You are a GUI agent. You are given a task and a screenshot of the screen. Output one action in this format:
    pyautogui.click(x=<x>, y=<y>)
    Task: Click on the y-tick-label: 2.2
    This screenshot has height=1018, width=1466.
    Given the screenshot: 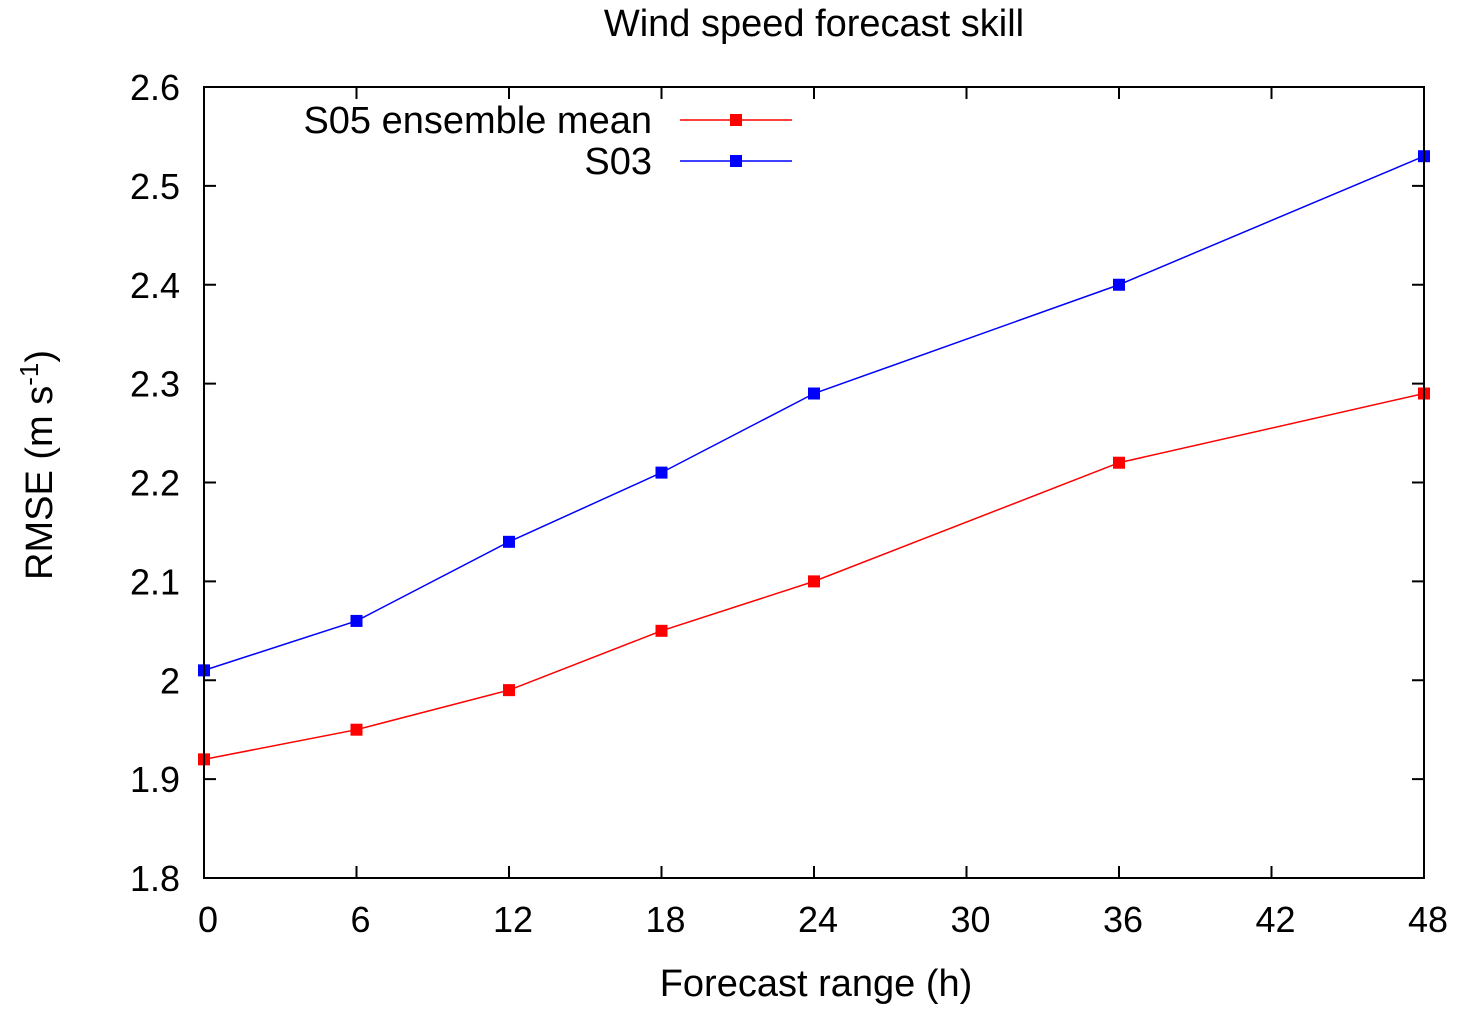 What is the action you would take?
    pyautogui.click(x=155, y=483)
    